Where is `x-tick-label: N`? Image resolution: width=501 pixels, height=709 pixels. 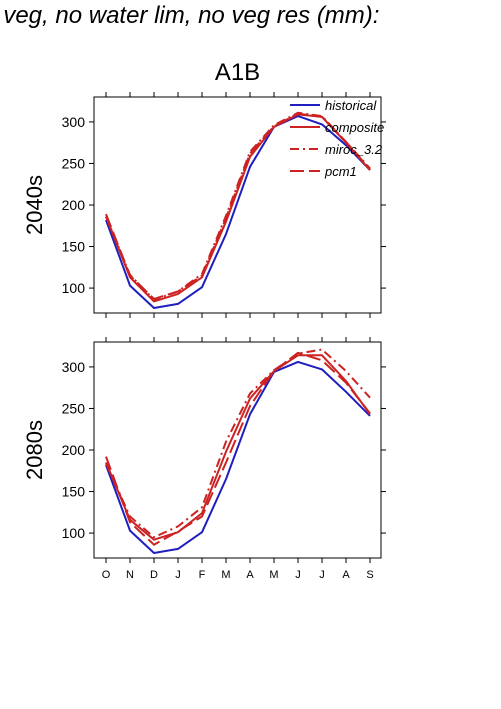
x-tick-label: N is located at coordinates (130, 575).